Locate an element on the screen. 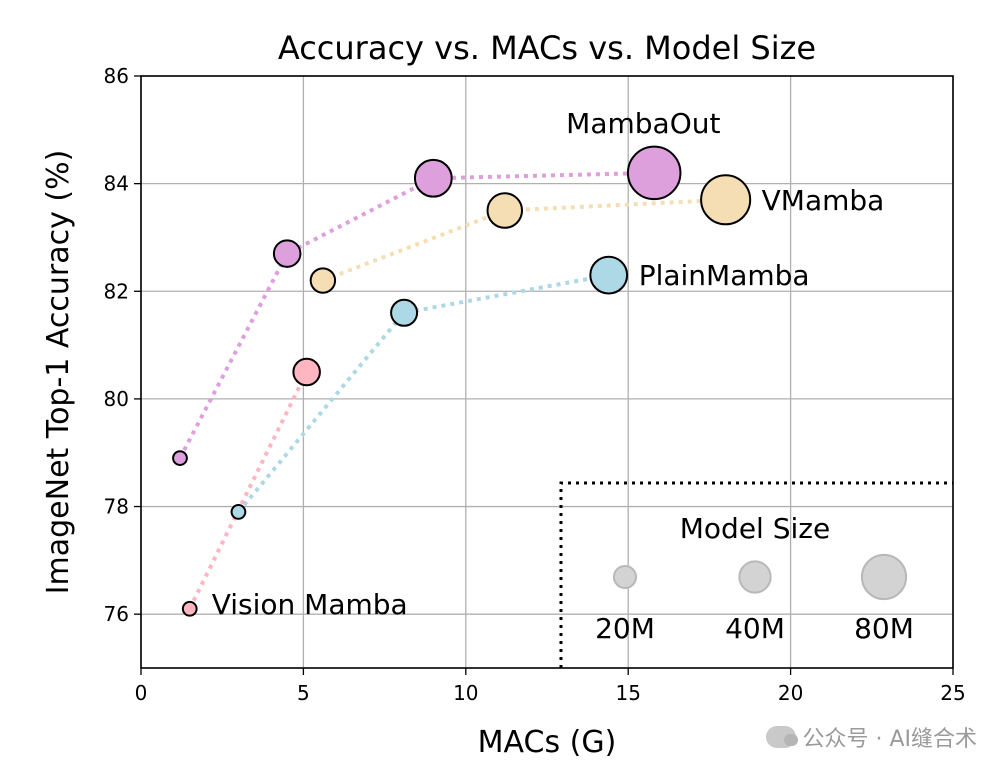  watermark: 公众号 · AI缝合术 is located at coordinates (871, 737).